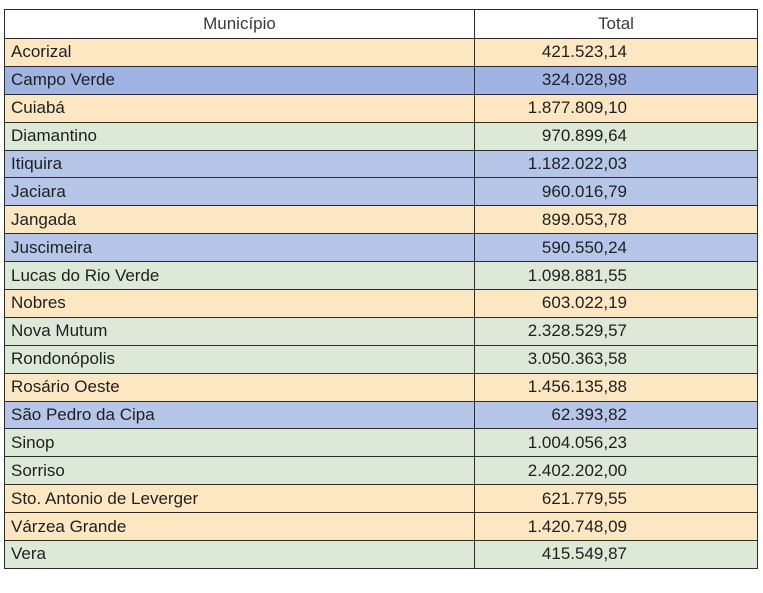  Describe the element at coordinates (239, 387) in the screenshot. I see `municipio-cell: Rosário Oeste` at that location.